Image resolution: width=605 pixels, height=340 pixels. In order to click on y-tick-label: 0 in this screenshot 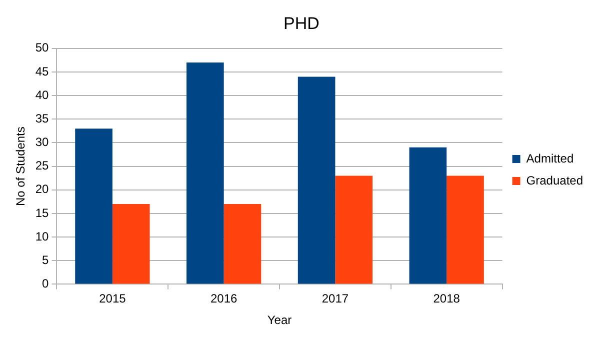, I will do `click(46, 283)`.